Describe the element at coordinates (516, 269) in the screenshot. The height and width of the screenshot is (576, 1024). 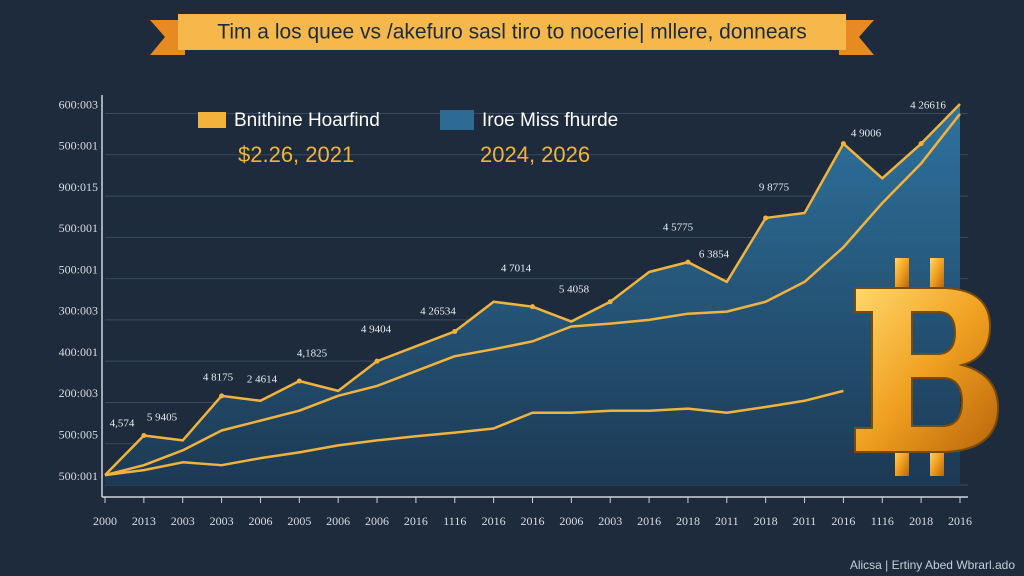
I see `annotation: 4 7014` at that location.